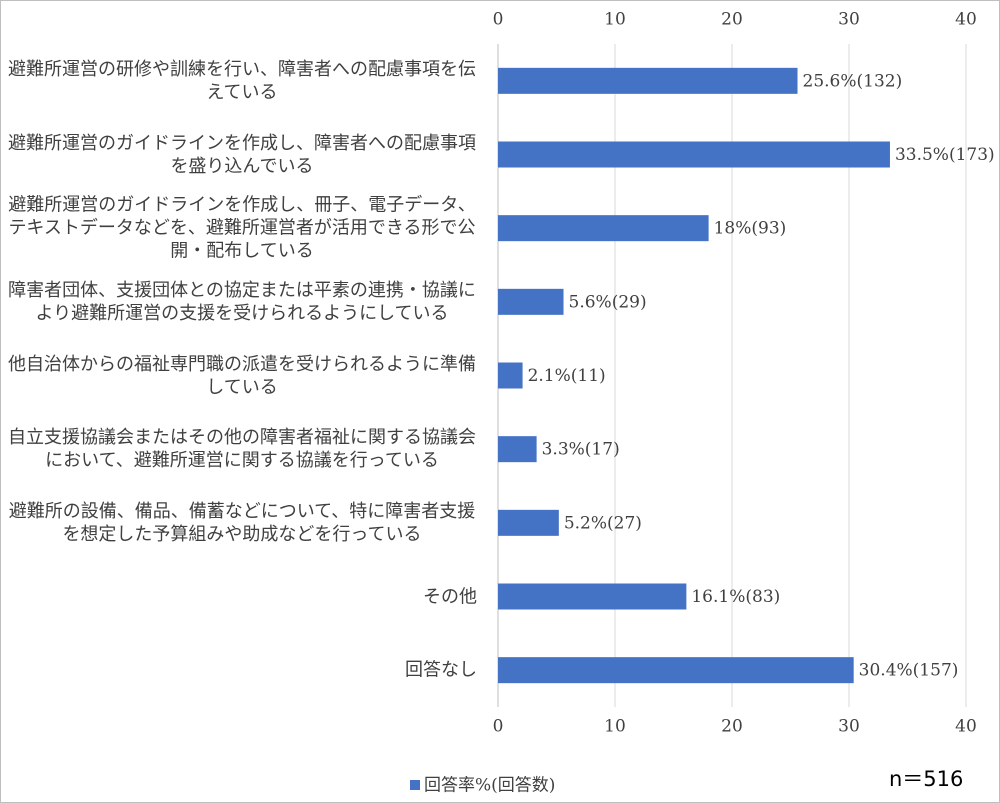 This screenshot has height=803, width=1000. What do you see at coordinates (750, 229) in the screenshot?
I see `data-label: 18%(93)` at bounding box center [750, 229].